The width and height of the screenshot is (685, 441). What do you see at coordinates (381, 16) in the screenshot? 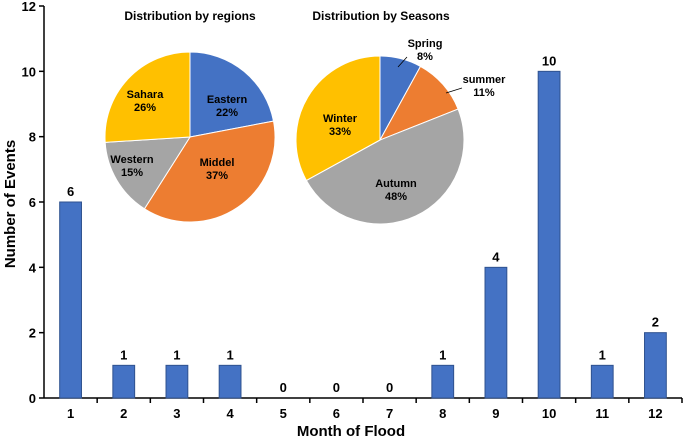
I see `pie-seasons-title: Distribution by Seasons` at bounding box center [381, 16].